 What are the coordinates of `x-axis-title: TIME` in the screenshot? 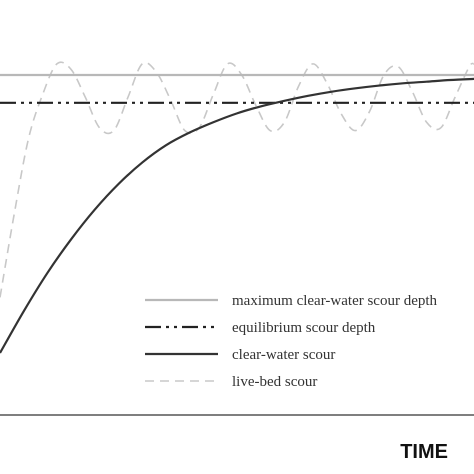 It's located at (424, 452).